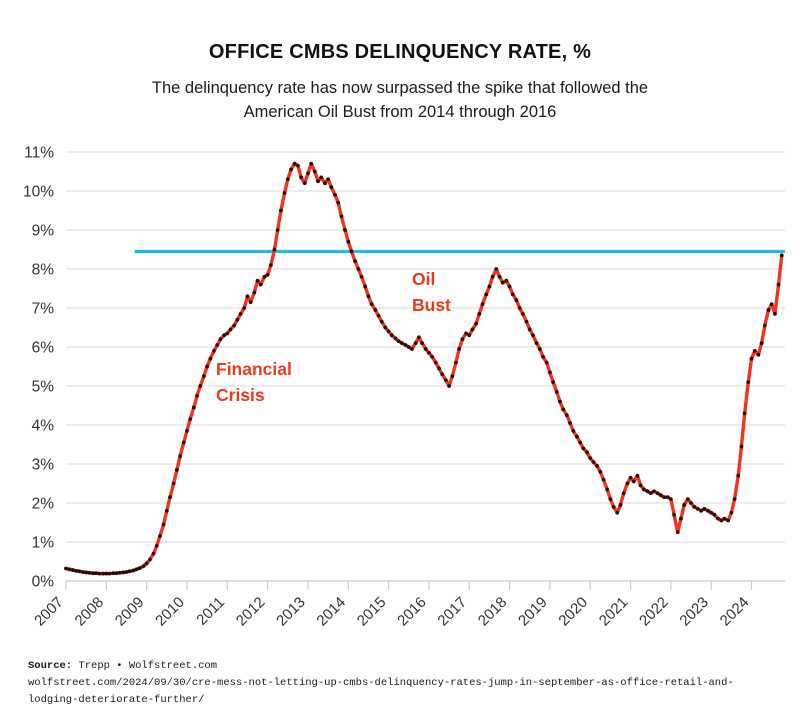 The image size is (800, 723). I want to click on y-tick-label: 9%, so click(43, 231).